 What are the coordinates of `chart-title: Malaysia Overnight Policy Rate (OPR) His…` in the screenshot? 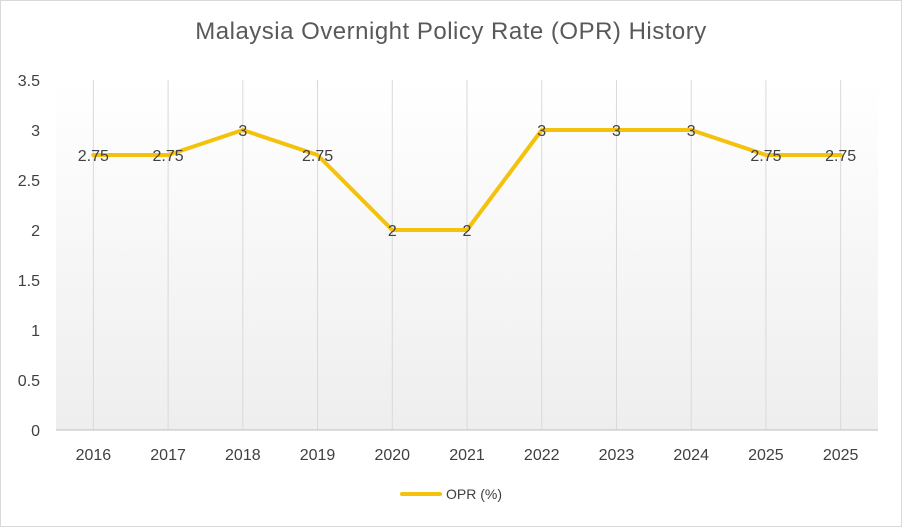 It's located at (451, 31).